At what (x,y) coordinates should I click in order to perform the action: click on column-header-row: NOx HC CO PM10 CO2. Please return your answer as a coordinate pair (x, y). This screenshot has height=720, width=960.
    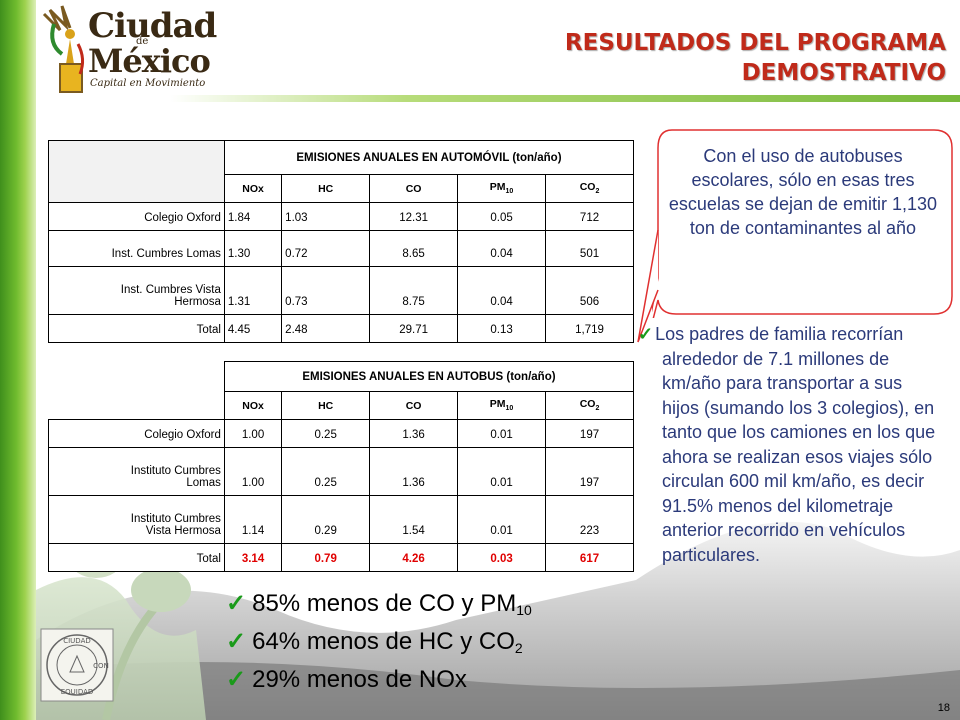
    Looking at the image, I should click on (341, 405).